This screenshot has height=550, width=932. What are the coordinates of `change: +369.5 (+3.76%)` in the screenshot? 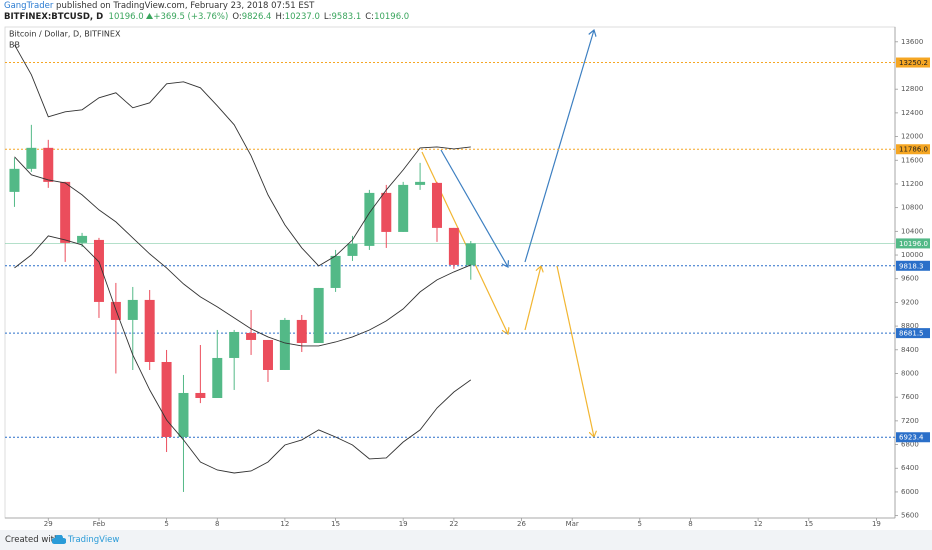 It's located at (191, 17).